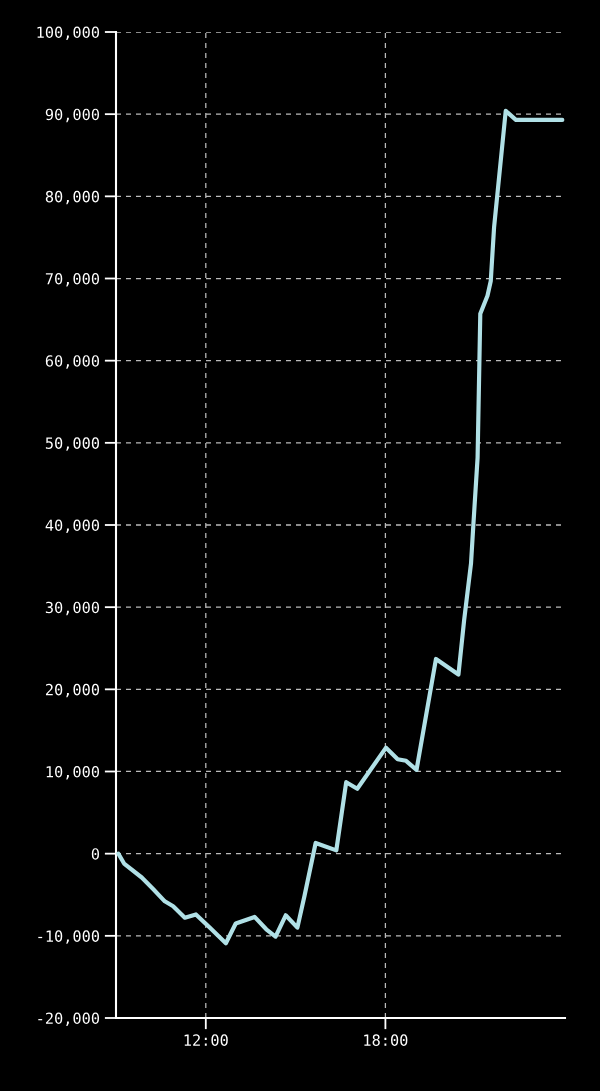 Image resolution: width=600 pixels, height=1091 pixels. Describe the element at coordinates (386, 1040) in the screenshot. I see `x-tick-label: 18:00` at that location.